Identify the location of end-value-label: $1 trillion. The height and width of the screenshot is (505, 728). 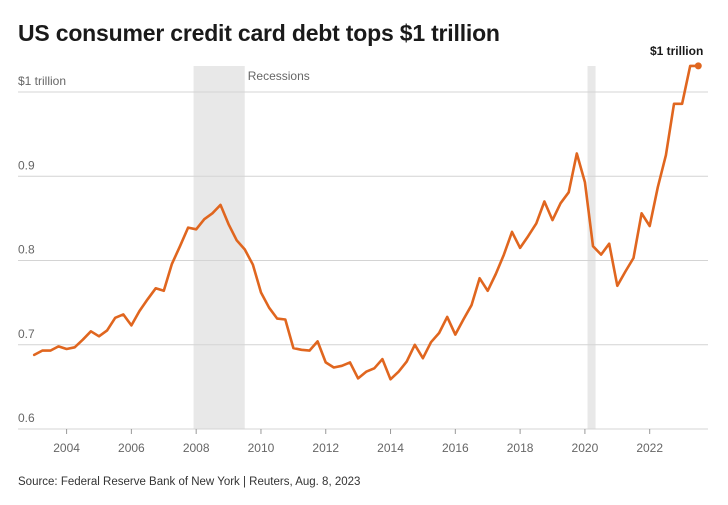
(676, 51).